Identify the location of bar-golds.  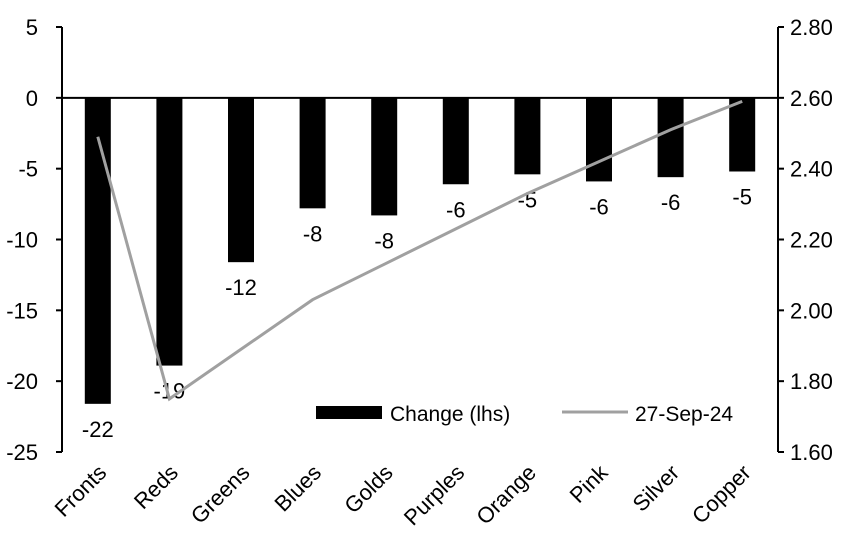
(384, 156).